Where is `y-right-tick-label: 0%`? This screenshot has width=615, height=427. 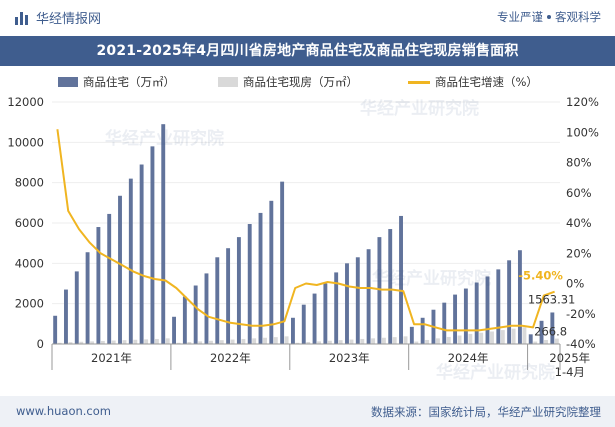 y-right-tick-label: 0% is located at coordinates (575, 284).